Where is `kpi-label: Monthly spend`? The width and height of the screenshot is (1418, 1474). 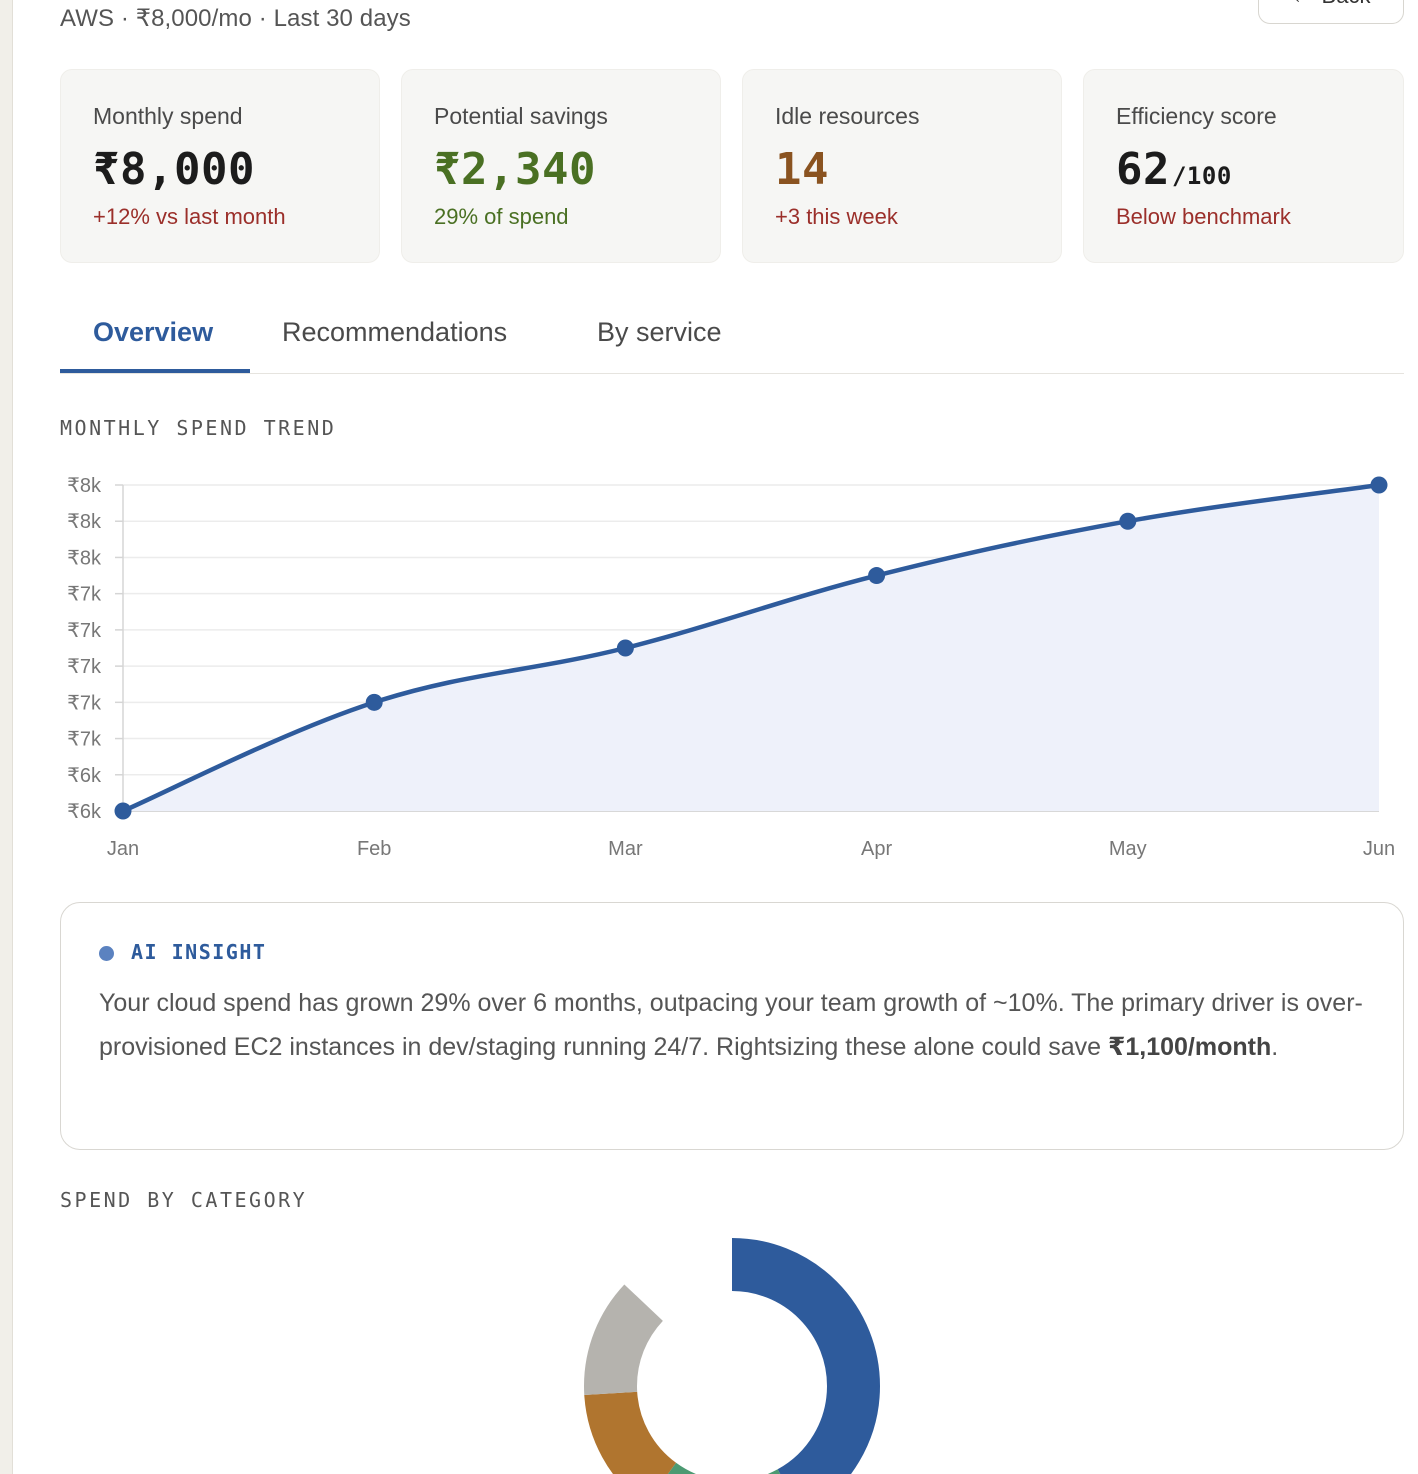 kpi-label: Monthly spend is located at coordinates (168, 116).